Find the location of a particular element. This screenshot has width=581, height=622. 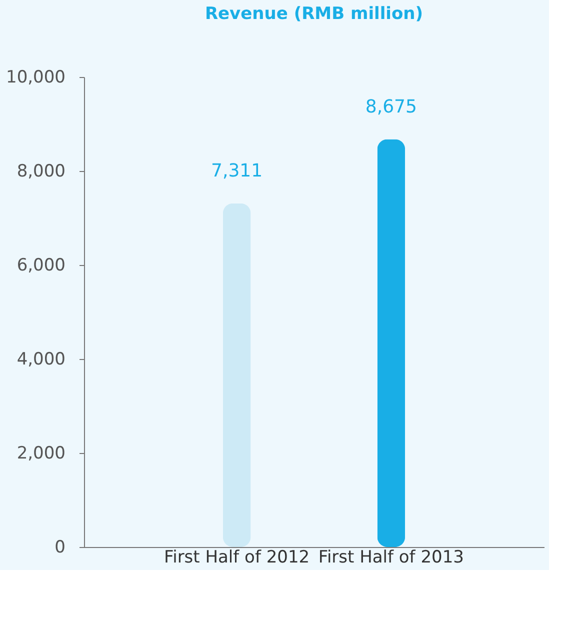

chart-title: Revenue (RMB million) is located at coordinates (314, 14).